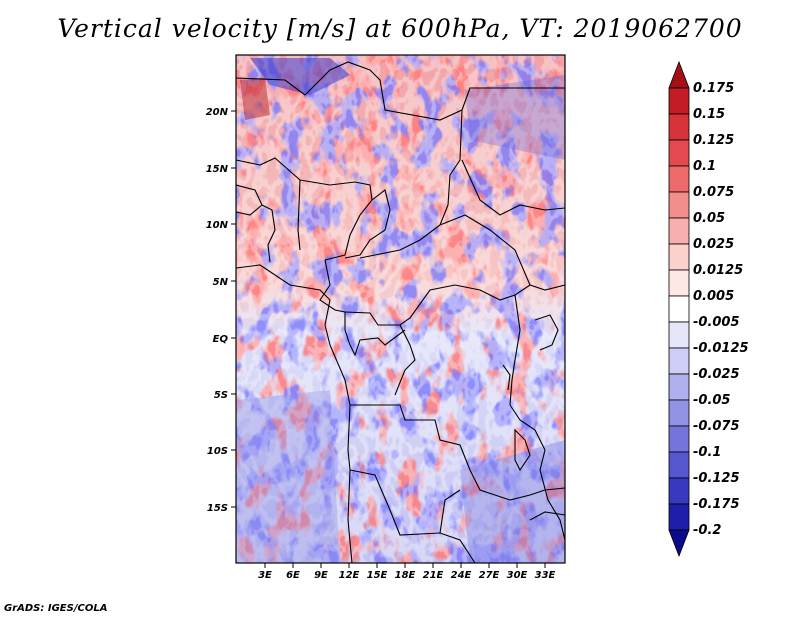  What do you see at coordinates (377, 575) in the screenshot?
I see `x-tick-label: 15E` at bounding box center [377, 575].